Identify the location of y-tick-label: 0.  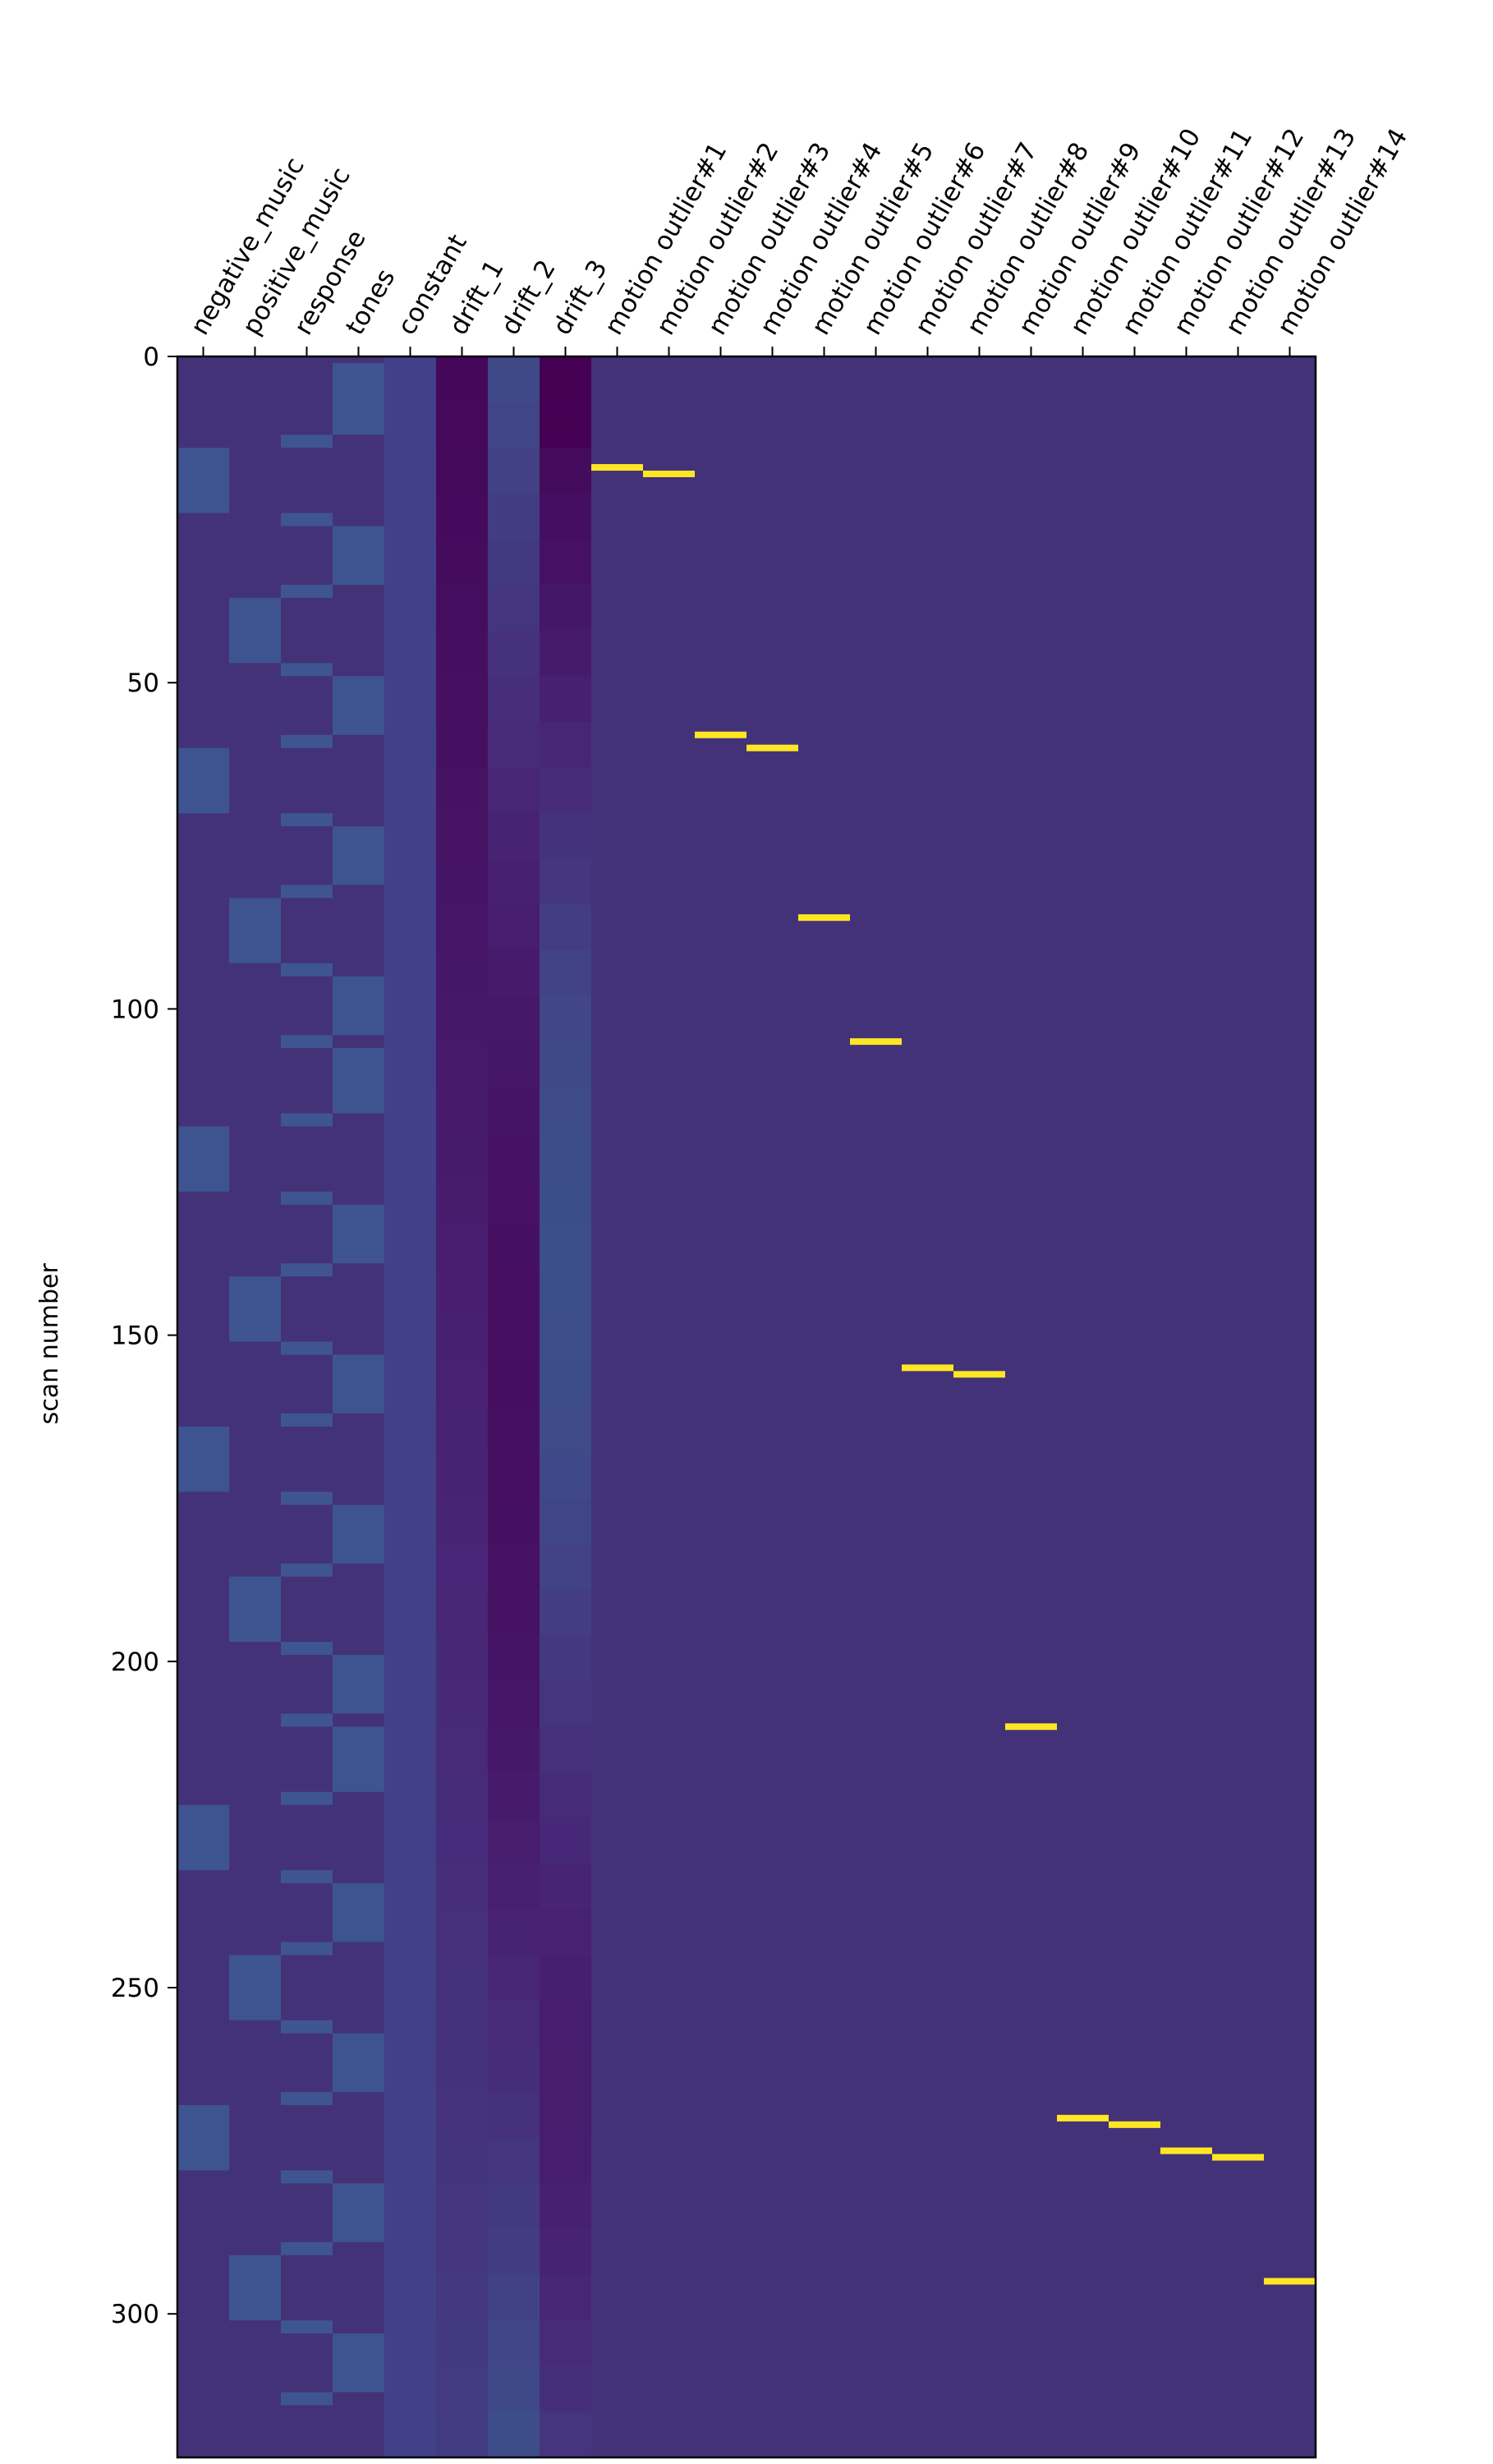
(151, 357).